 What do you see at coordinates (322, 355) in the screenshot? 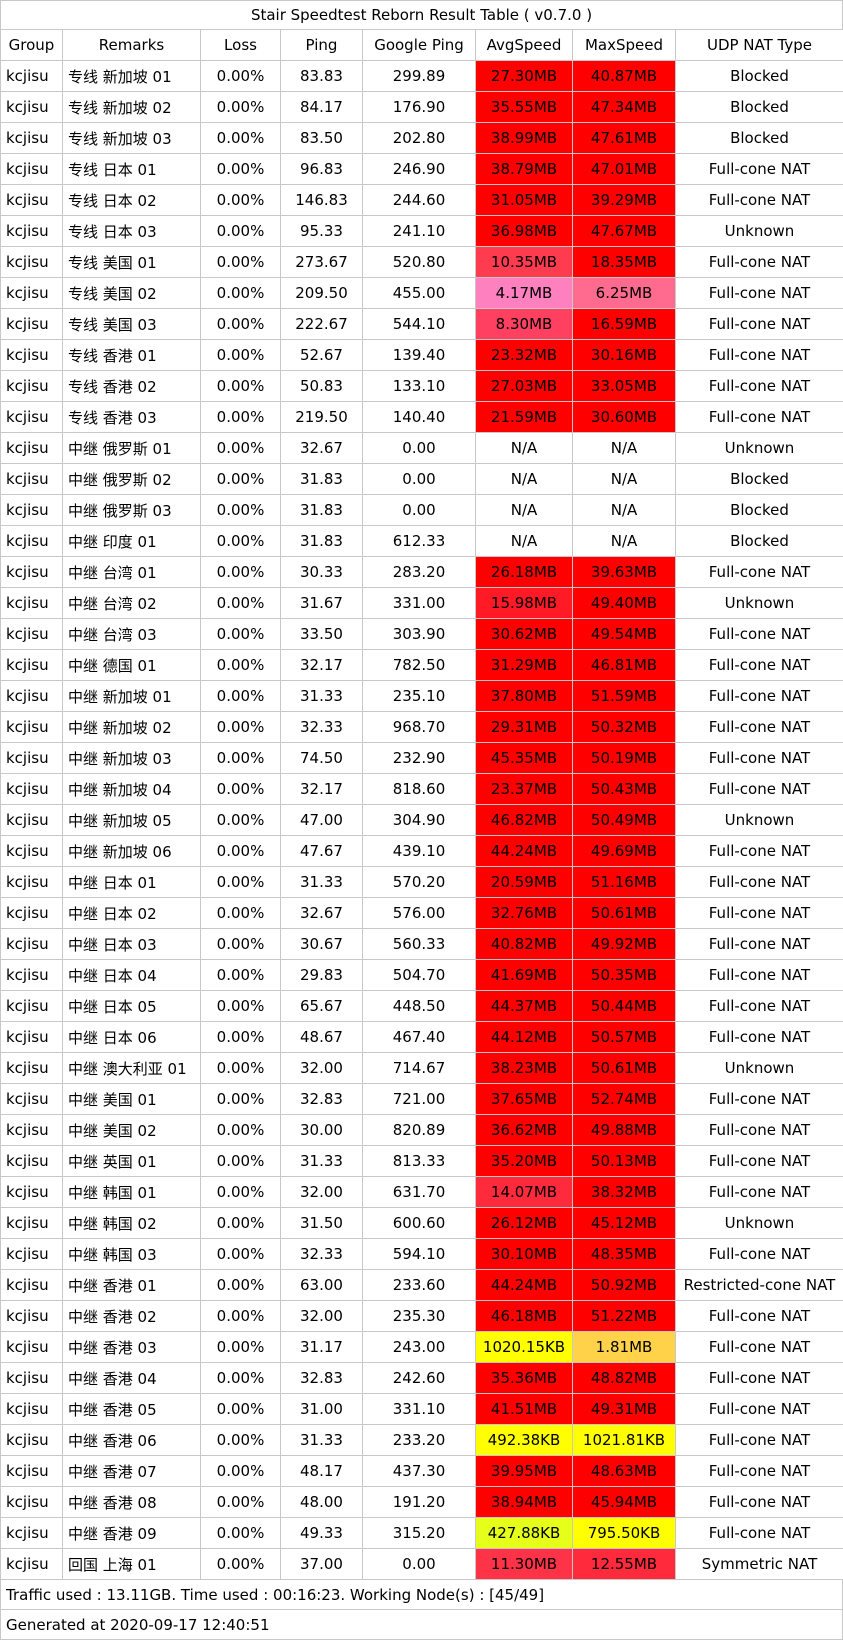
I see `ping-cell: 52.67` at bounding box center [322, 355].